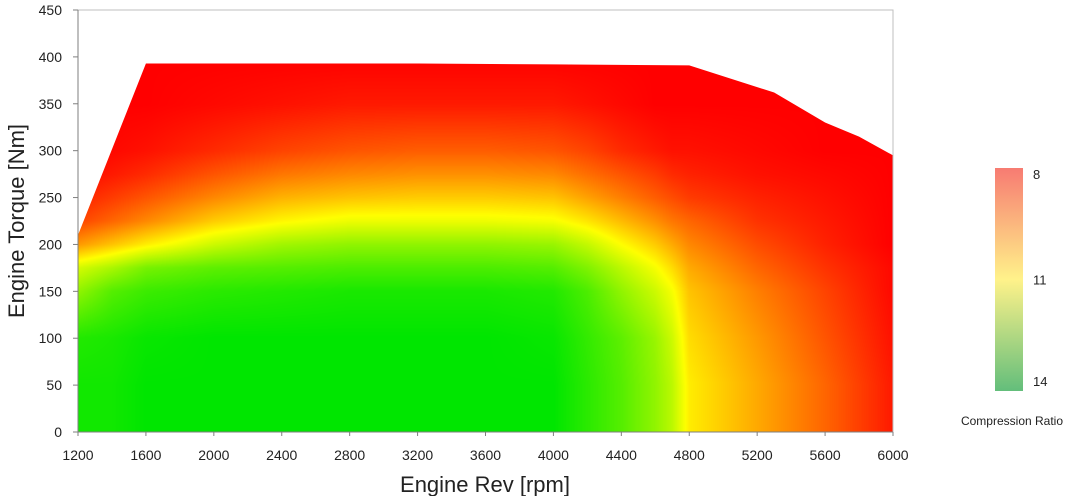 This screenshot has width=1075, height=496. Describe the element at coordinates (213, 455) in the screenshot. I see `x-tick-label: 2000` at that location.